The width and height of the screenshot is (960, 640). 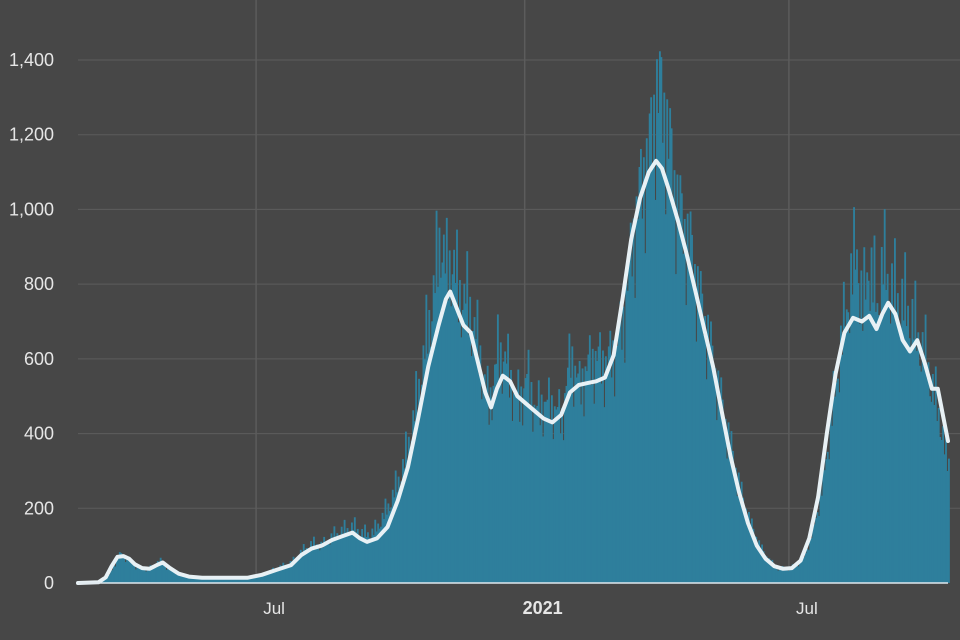 What do you see at coordinates (543, 608) in the screenshot?
I see `x-tick-label-1: 2021` at bounding box center [543, 608].